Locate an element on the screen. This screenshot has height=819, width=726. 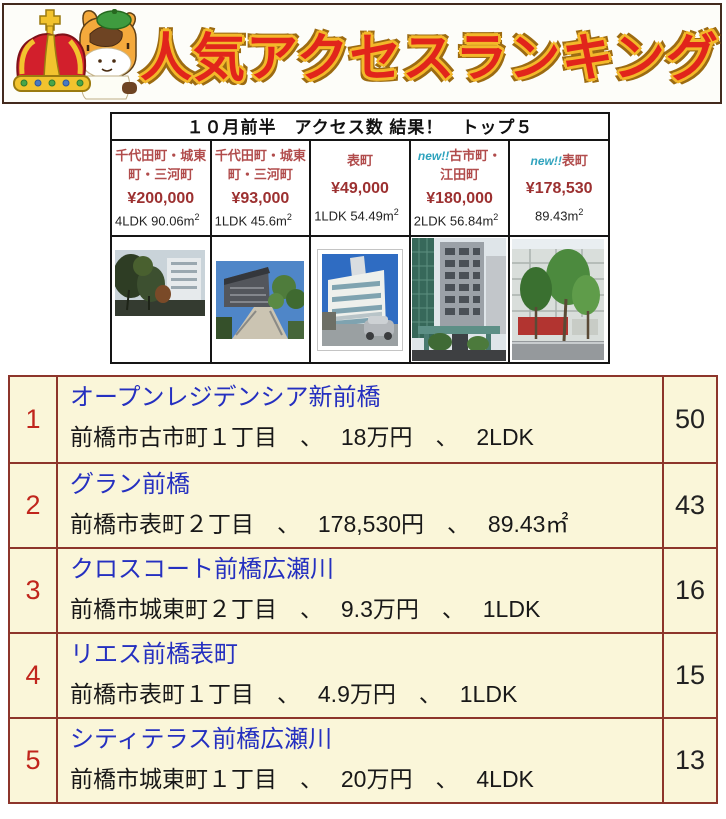
ranking-main: シティテラス前橋広瀬川 前橋市城東町１丁目 、 20万円 、 4LDK is located at coordinates (360, 760).